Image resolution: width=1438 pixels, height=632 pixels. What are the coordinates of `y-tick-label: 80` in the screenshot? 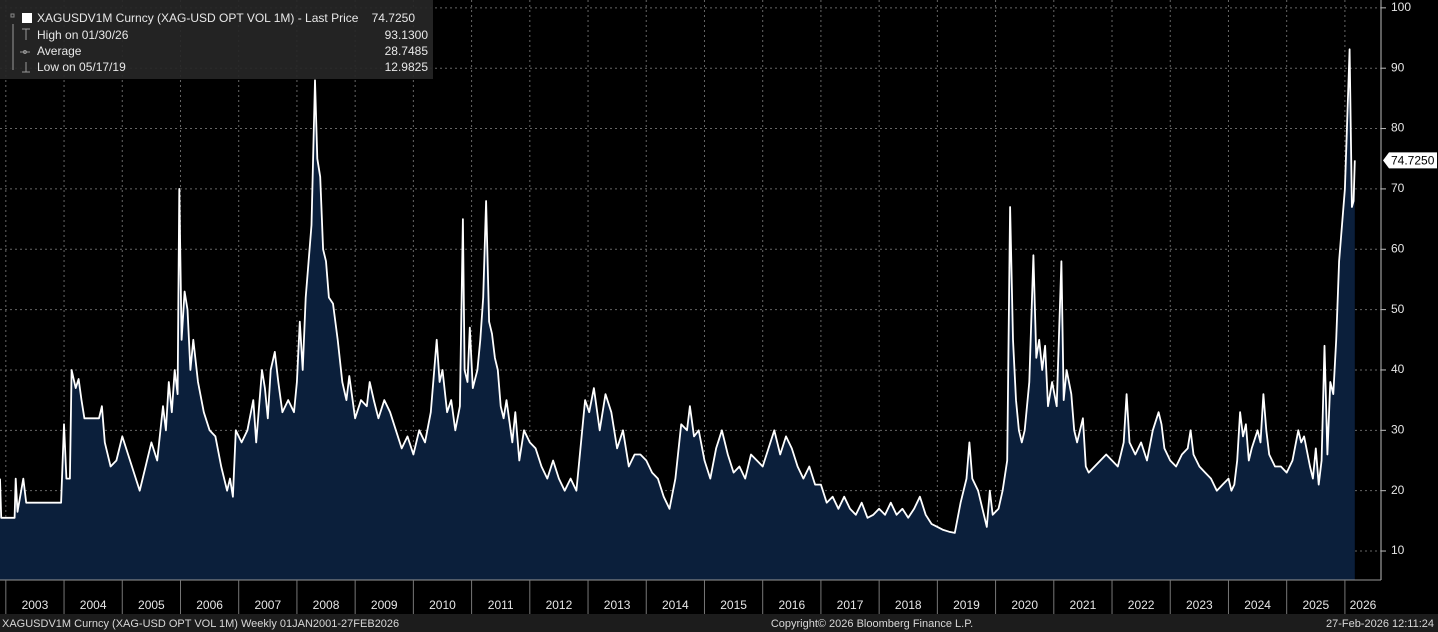 It's located at (1398, 128).